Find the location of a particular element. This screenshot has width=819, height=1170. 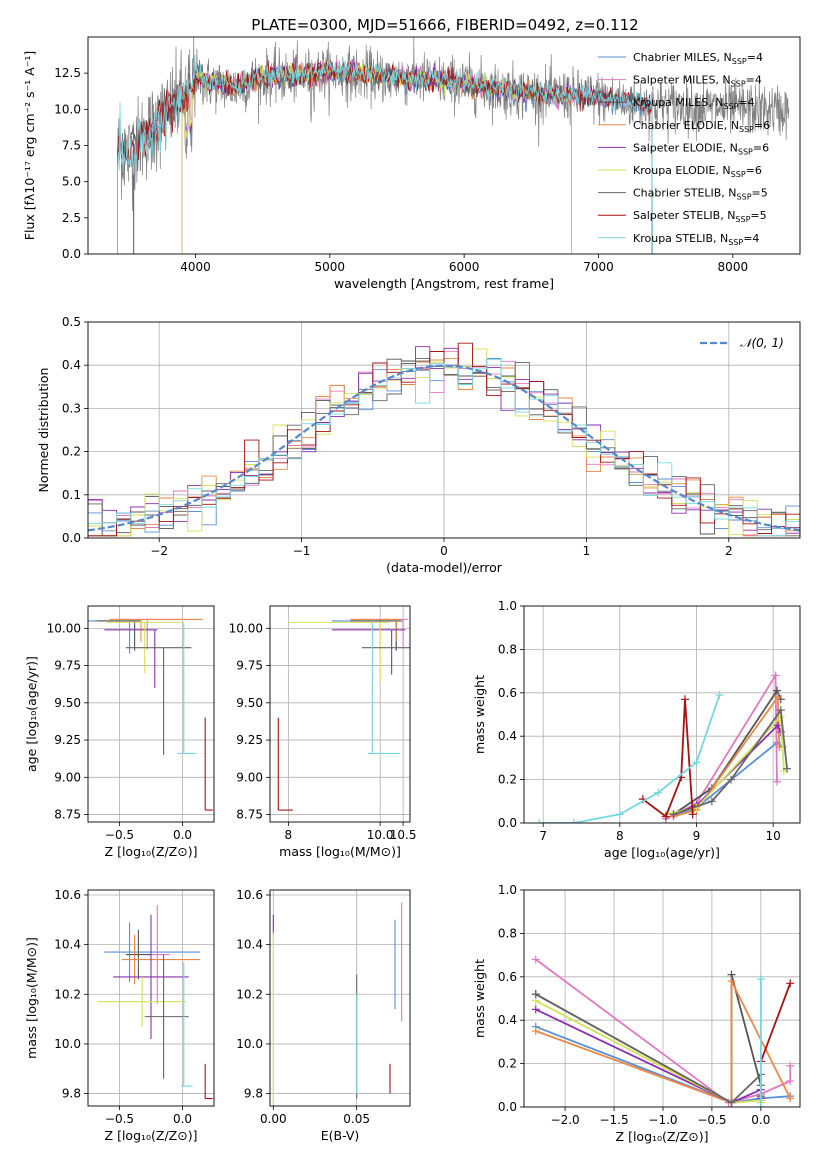

x-tick-label: 0.05 is located at coordinates (356, 1119).